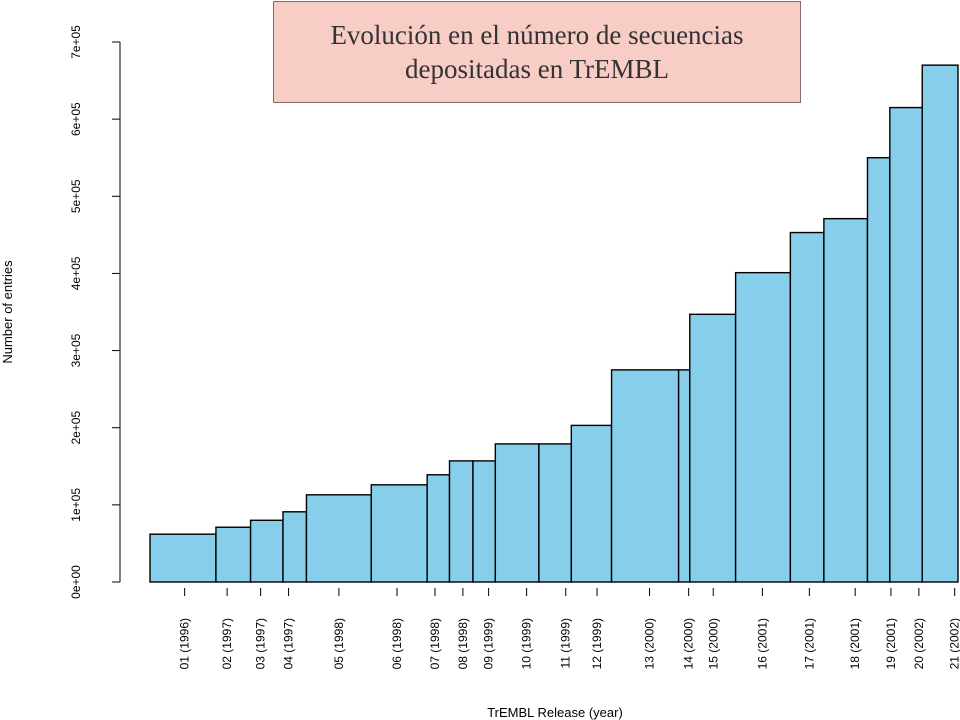 The width and height of the screenshot is (960, 720). Describe the element at coordinates (435, 643) in the screenshot. I see `x-tick-label: 07 (1998)` at that location.